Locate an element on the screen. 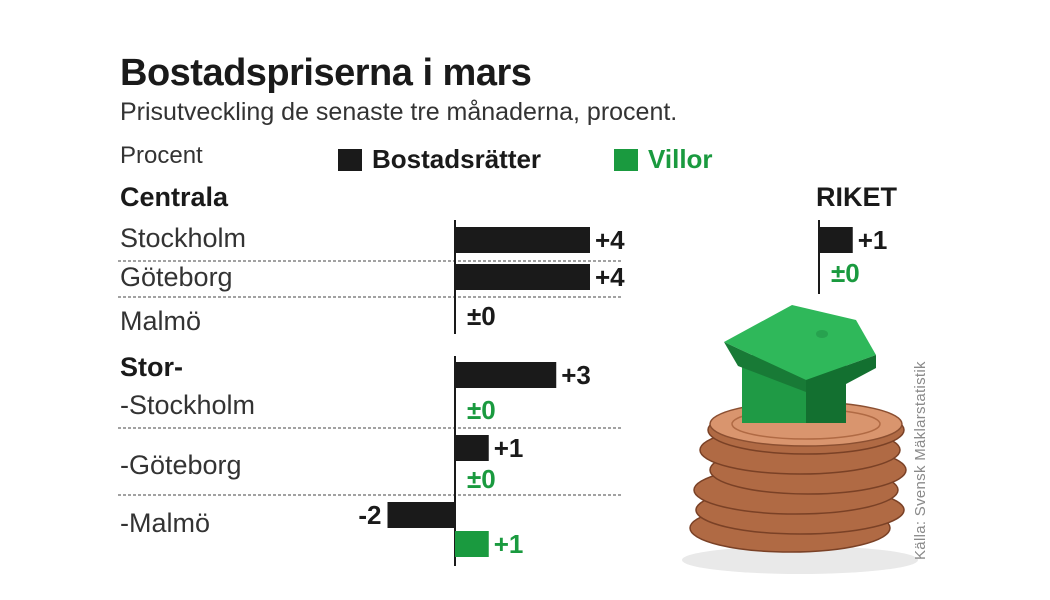 The height and width of the screenshot is (600, 1050). bar-stor_malmo_br is located at coordinates (421, 515).